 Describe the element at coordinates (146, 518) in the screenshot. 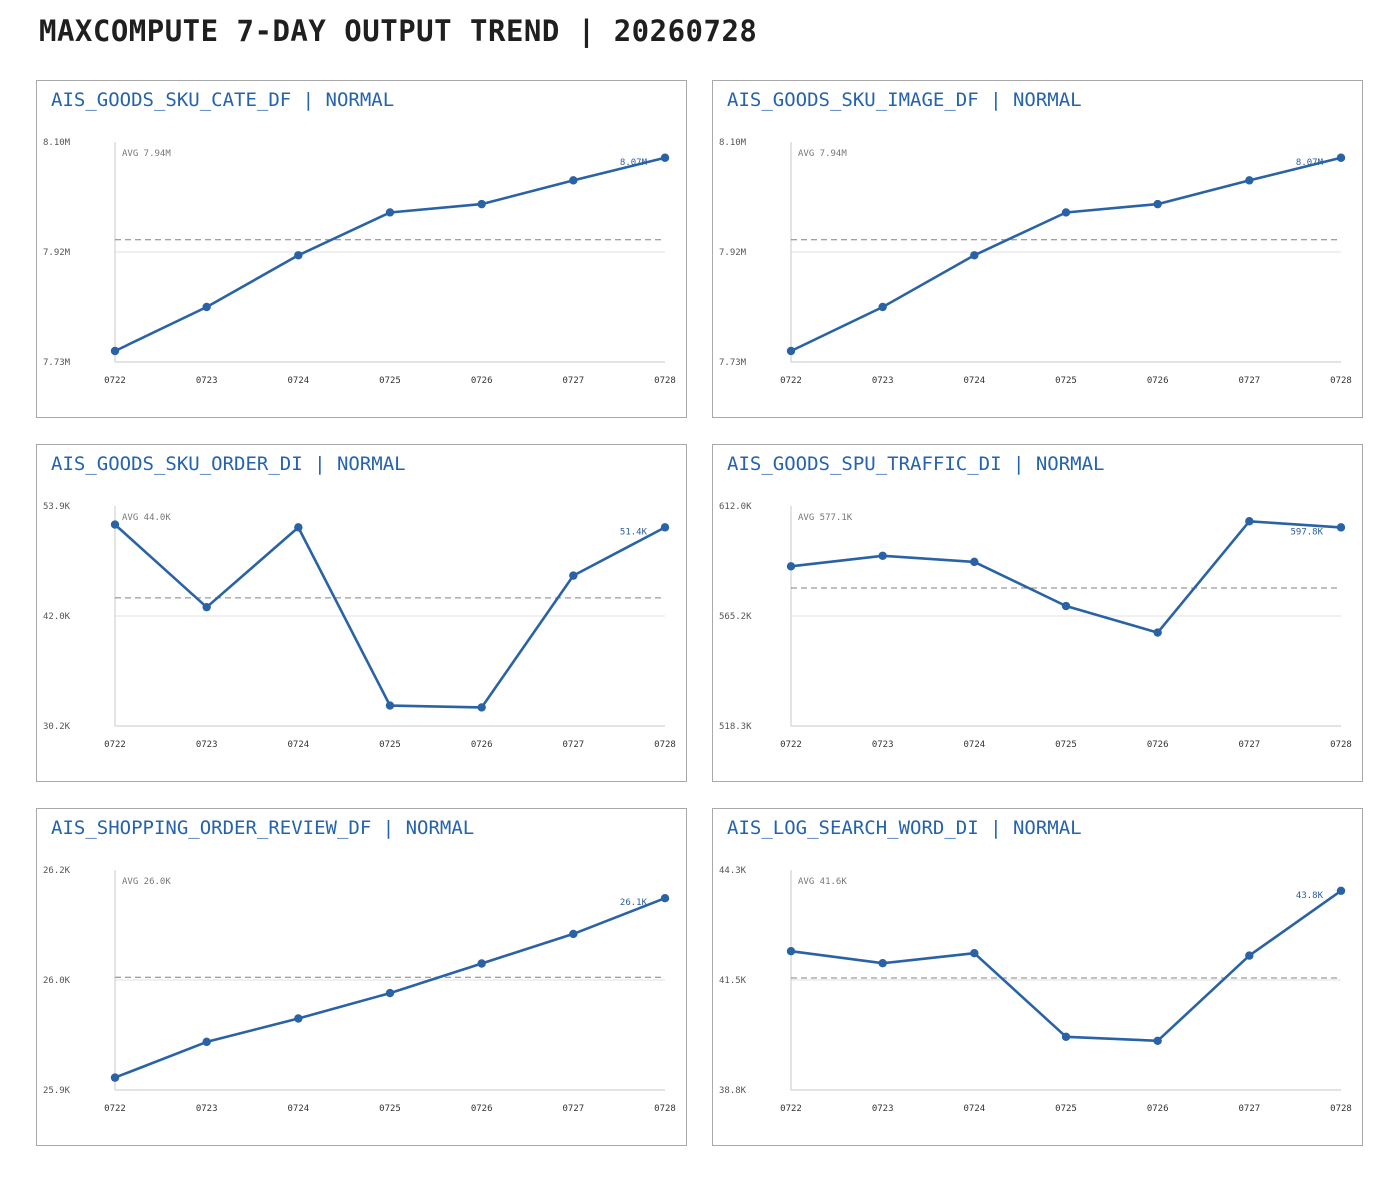

I see `average-label: AVG 44.0K` at that location.